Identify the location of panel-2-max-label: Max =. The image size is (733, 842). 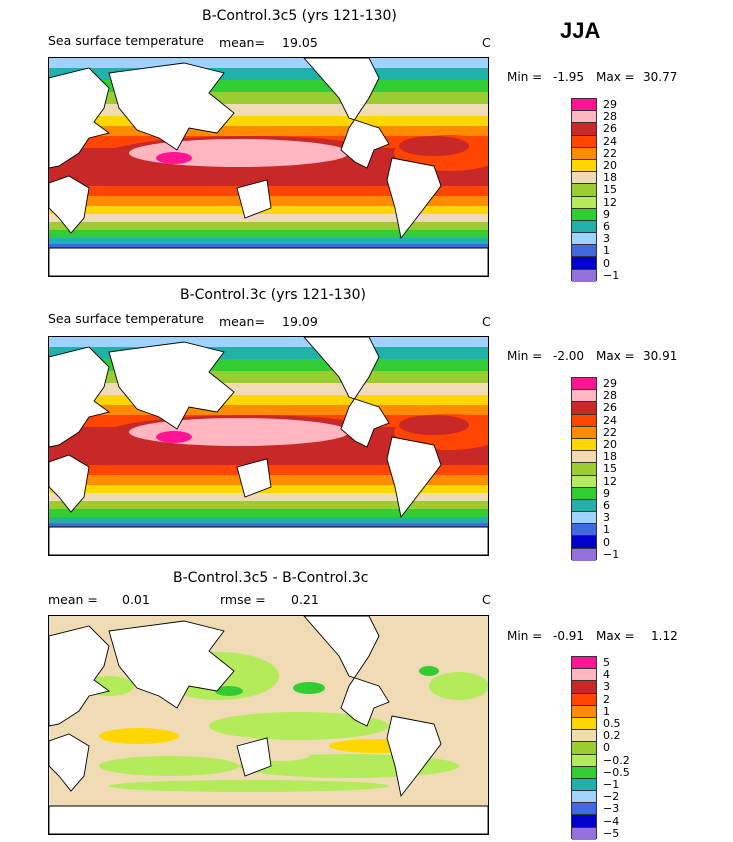
(615, 356).